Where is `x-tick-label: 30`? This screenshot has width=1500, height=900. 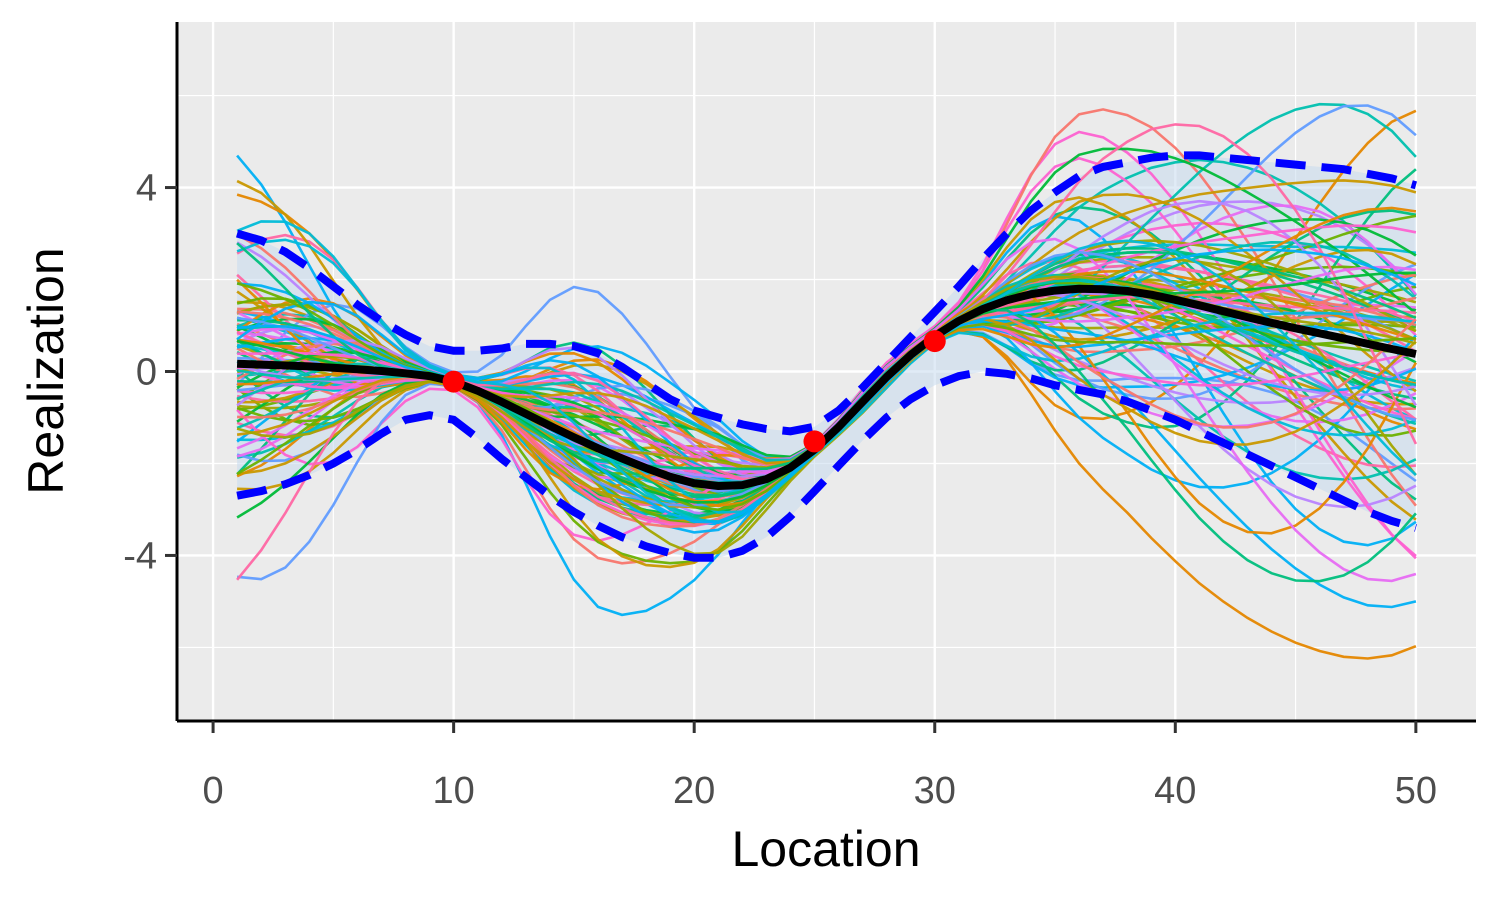
x-tick-label: 30 is located at coordinates (935, 791).